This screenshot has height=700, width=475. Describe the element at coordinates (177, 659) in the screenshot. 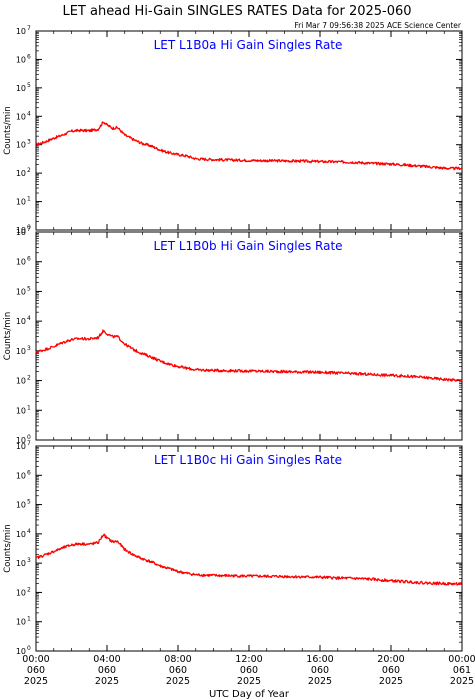

I see `x-tick-time: 08:00` at that location.